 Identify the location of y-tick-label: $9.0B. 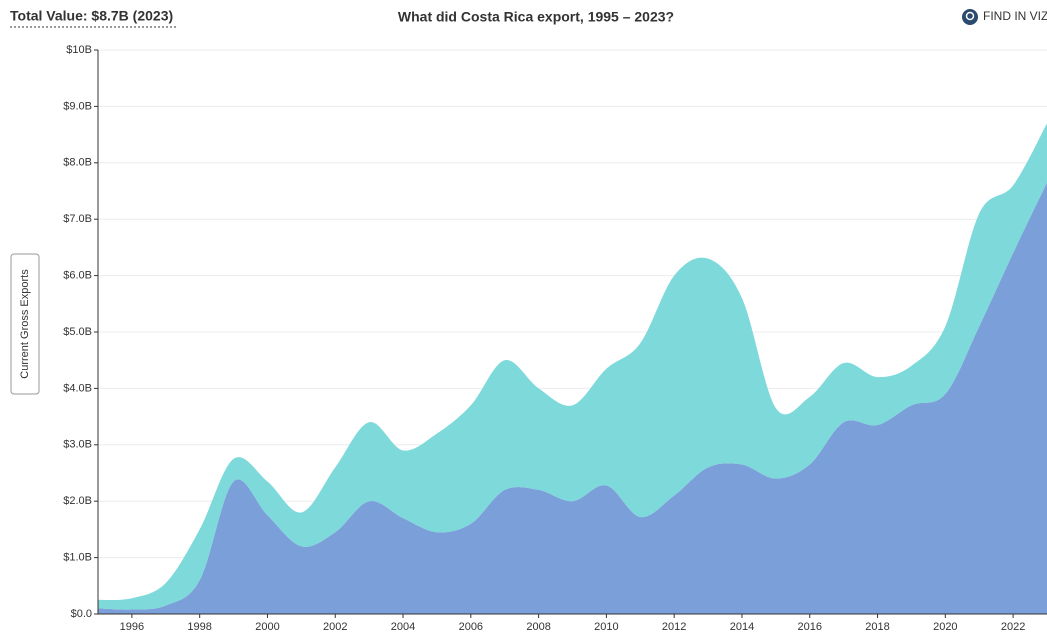
(77, 106).